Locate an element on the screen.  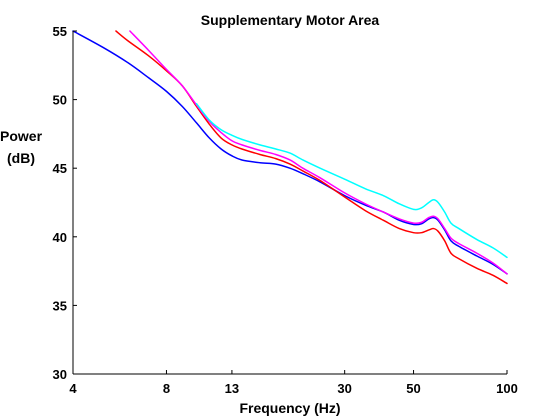
x-tick-label: 13 is located at coordinates (232, 388).